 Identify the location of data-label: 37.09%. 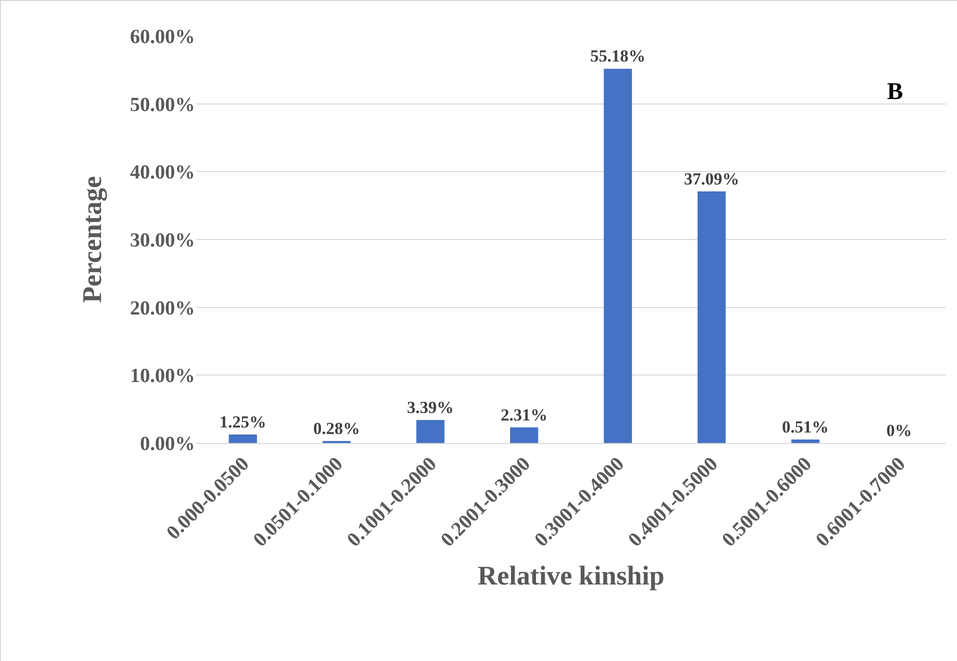
(712, 178).